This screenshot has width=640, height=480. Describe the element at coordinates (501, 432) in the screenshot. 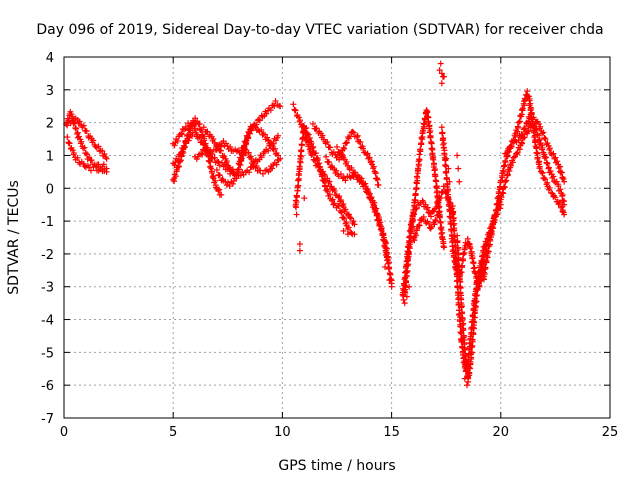

I see `x-tick-label: 20` at that location.